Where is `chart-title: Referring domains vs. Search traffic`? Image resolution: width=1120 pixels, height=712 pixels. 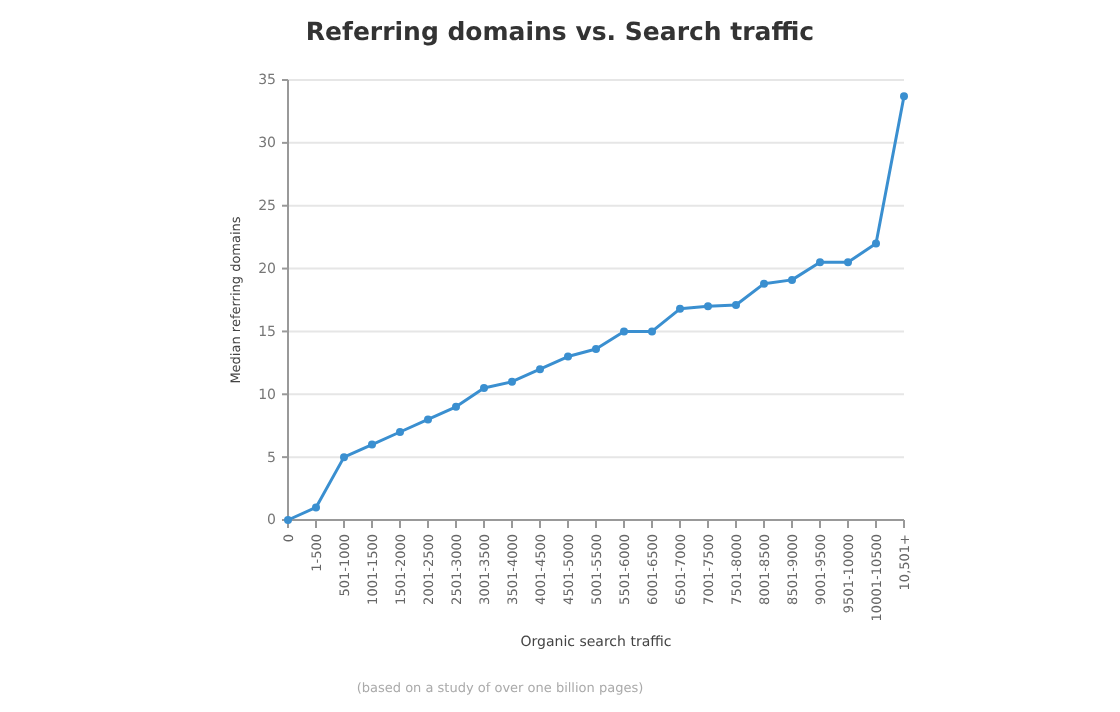
chart-title: Referring domains vs. Search traffic is located at coordinates (560, 31).